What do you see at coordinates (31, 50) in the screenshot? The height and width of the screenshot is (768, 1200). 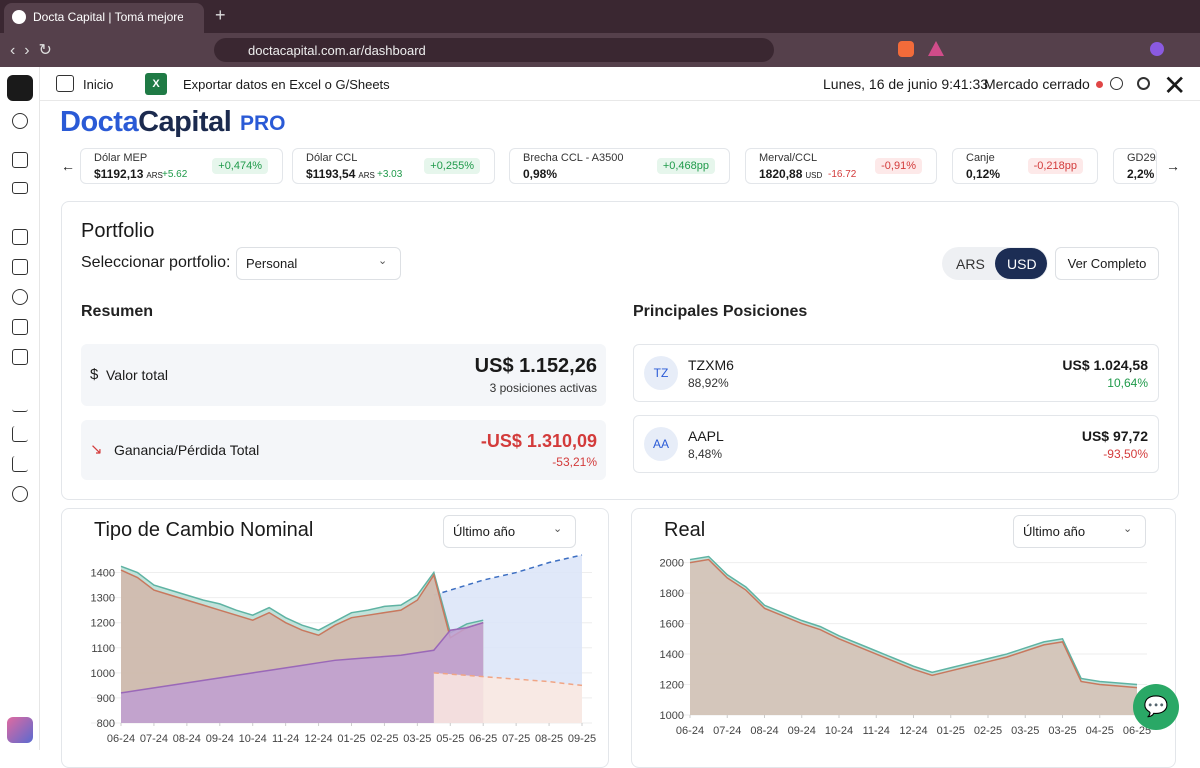 I see `nav-buttons: ‹ › ↻` at bounding box center [31, 50].